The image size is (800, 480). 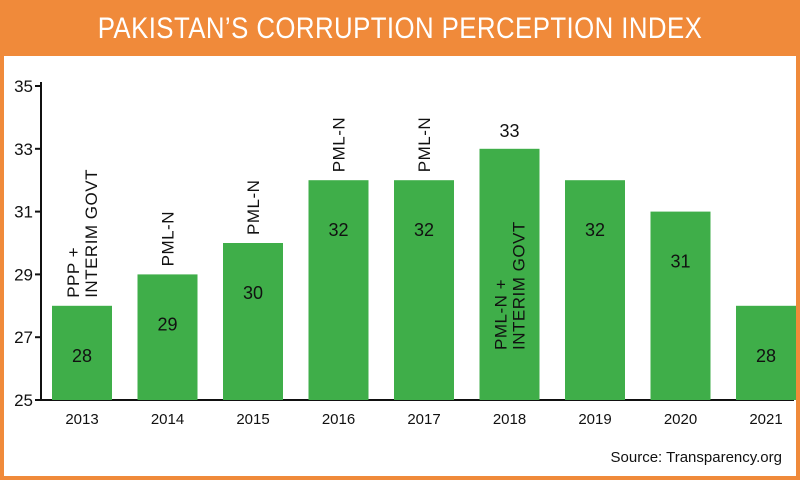 I want to click on bar-2013, so click(x=82, y=352).